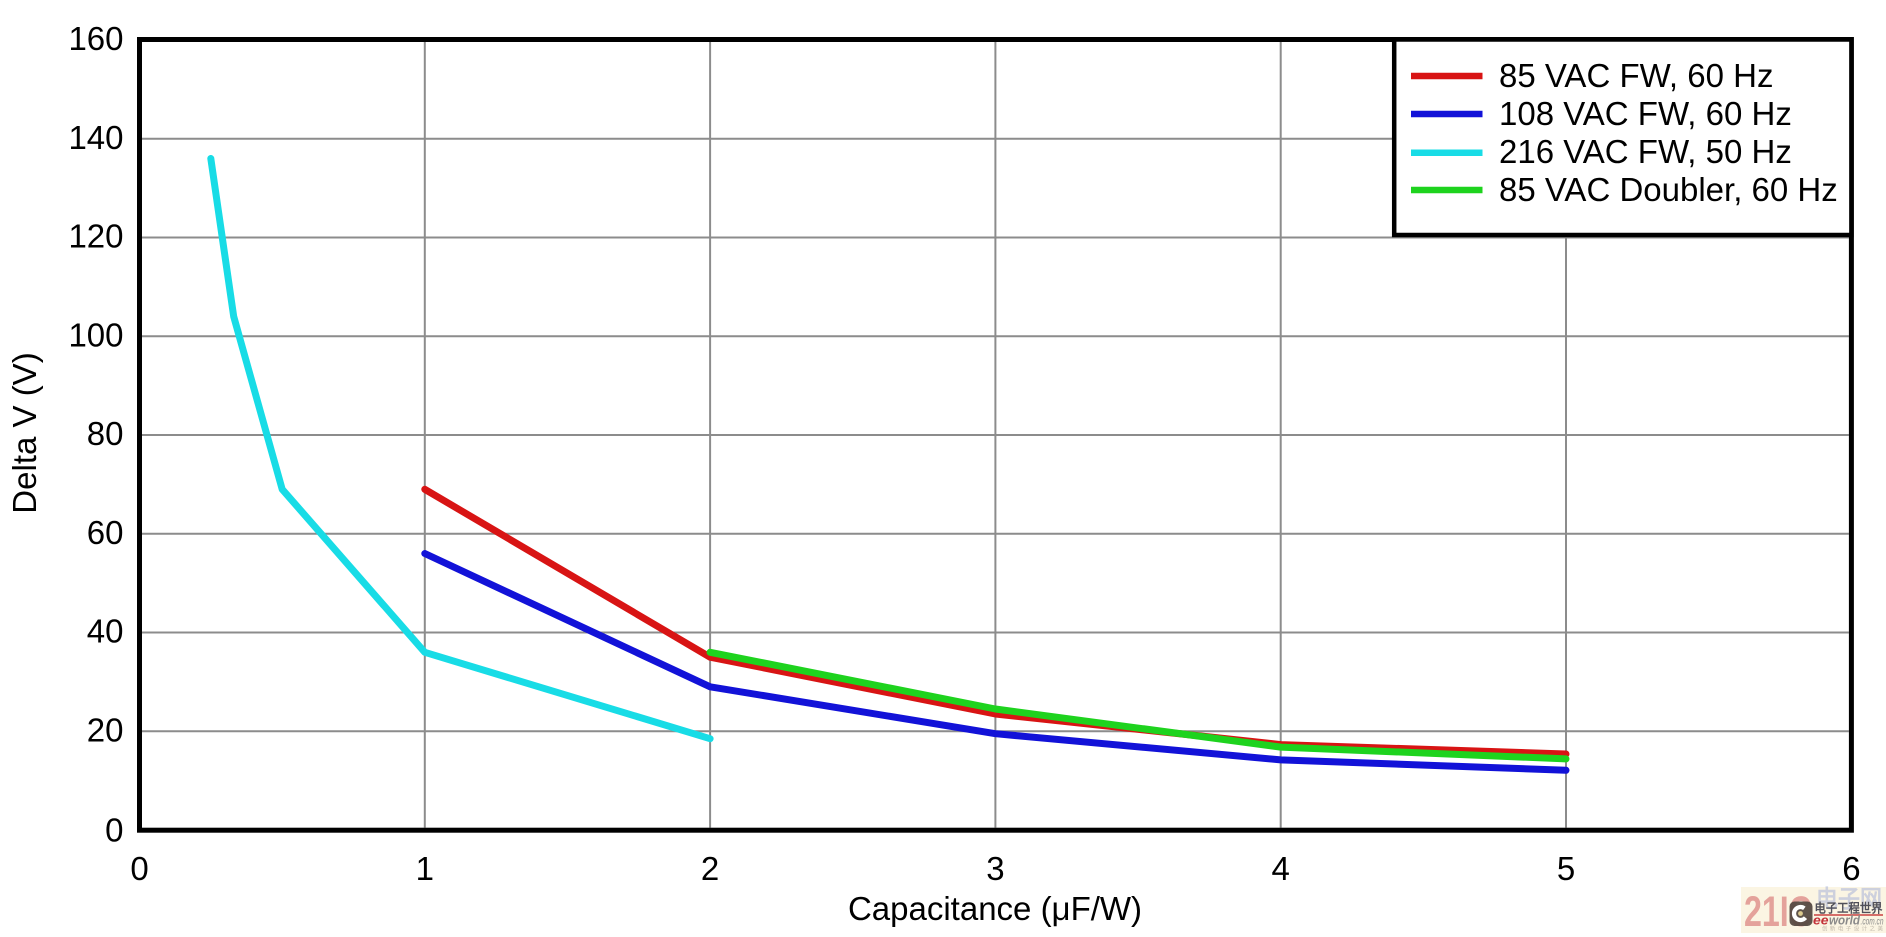  Describe the element at coordinates (1845, 920) in the screenshot. I see `svg-text: world` at that location.